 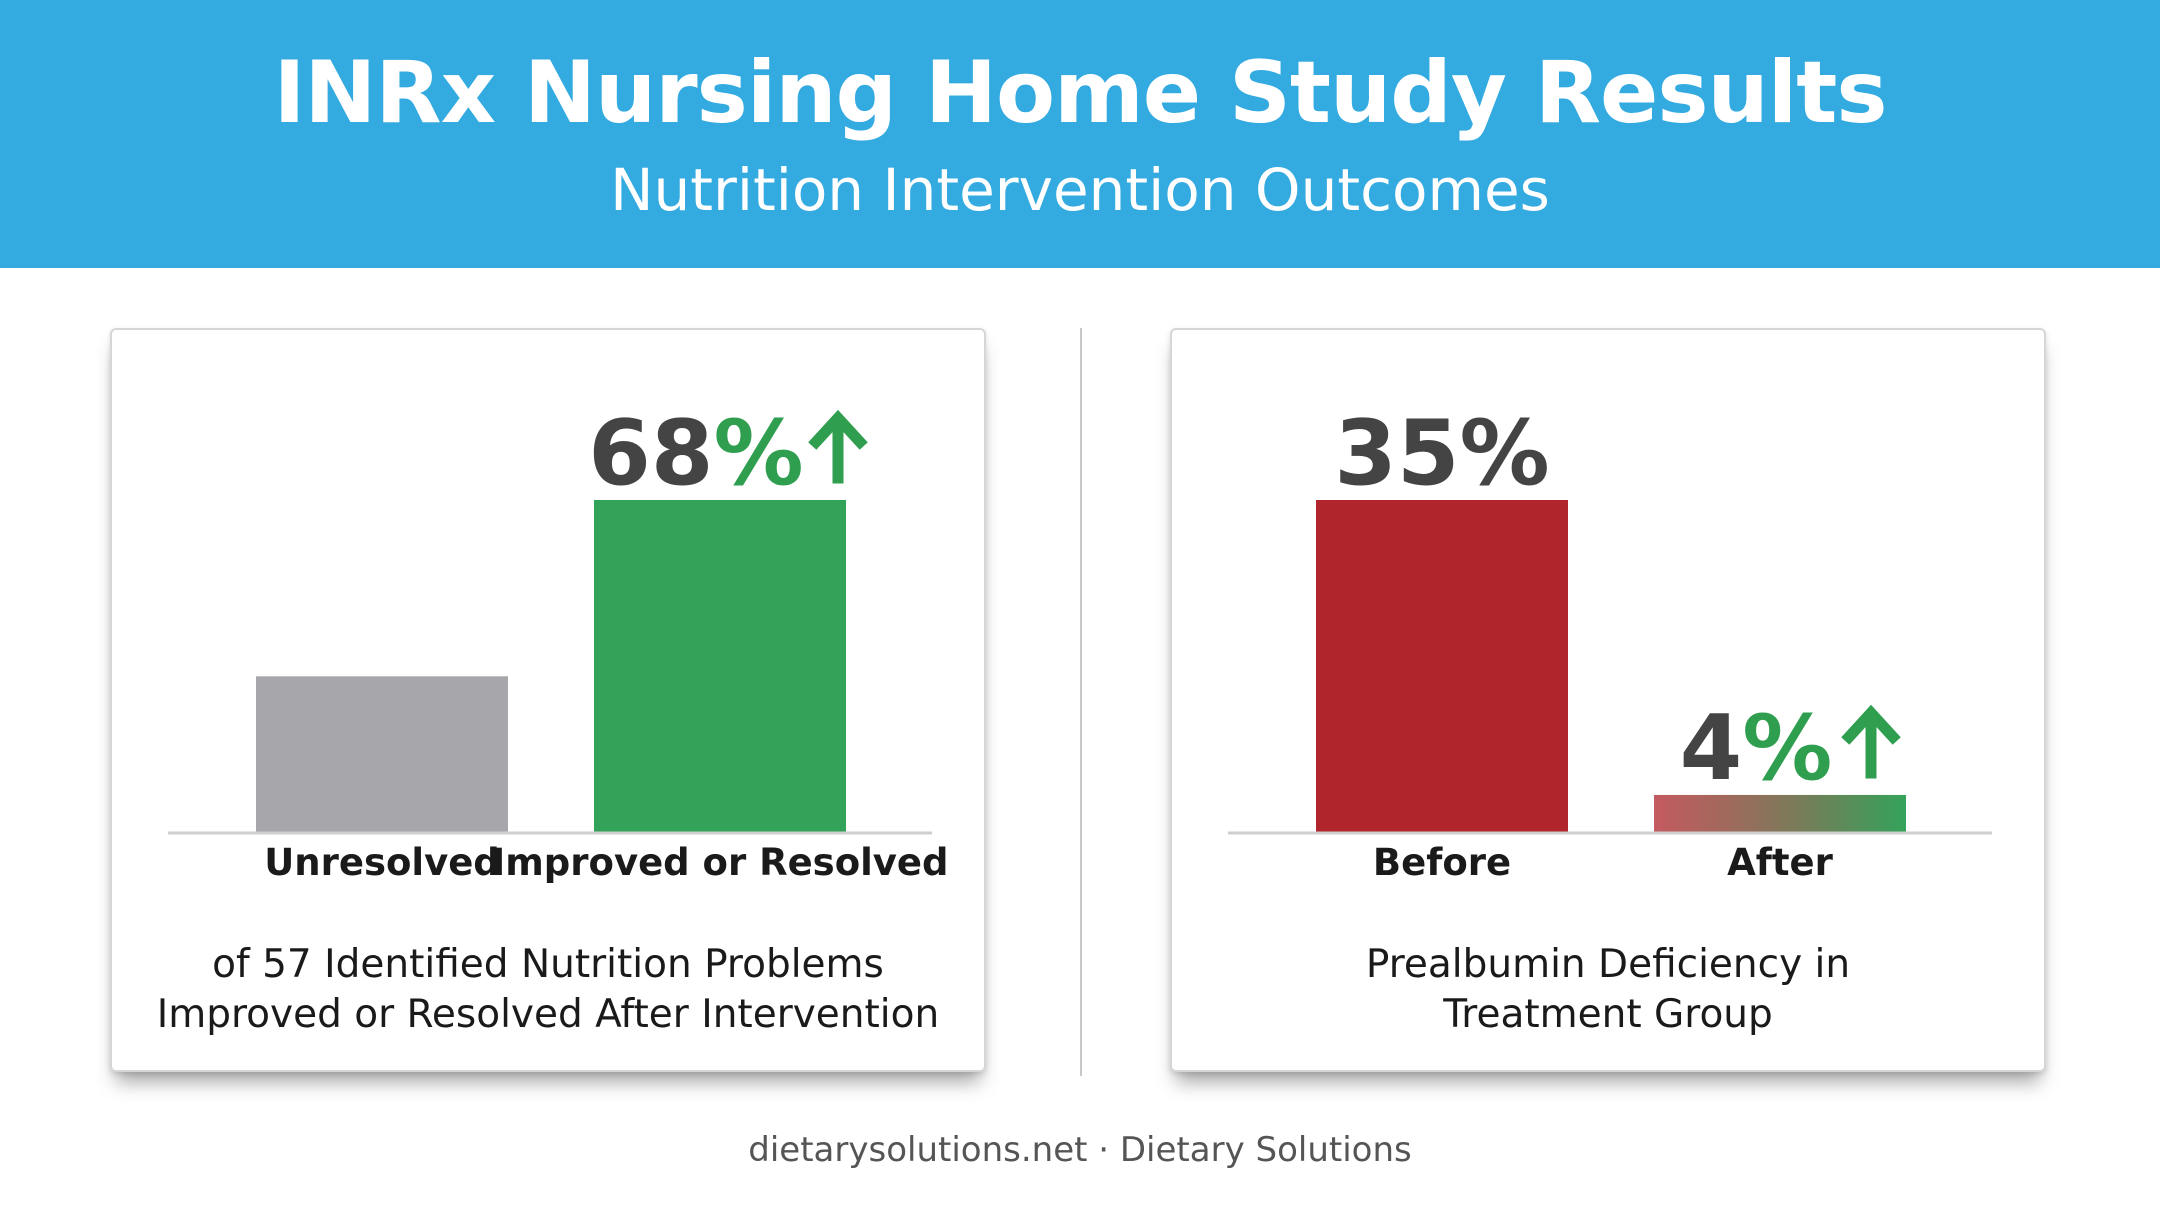 What do you see at coordinates (1442, 862) in the screenshot?
I see `tick-label: Before` at bounding box center [1442, 862].